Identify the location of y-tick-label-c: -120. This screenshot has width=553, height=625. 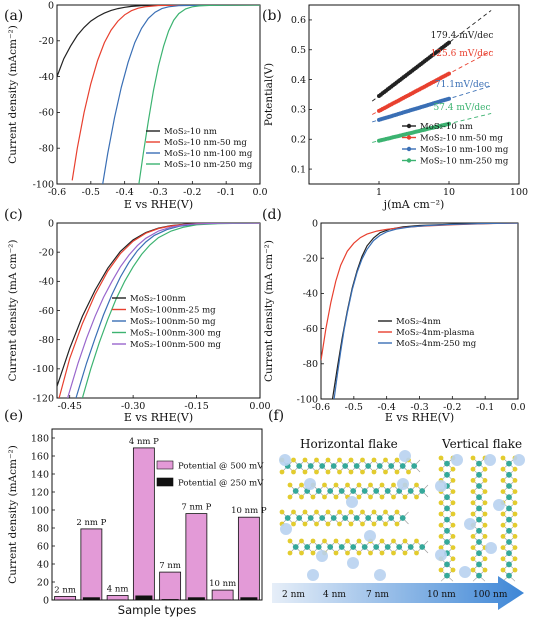
(43, 398).